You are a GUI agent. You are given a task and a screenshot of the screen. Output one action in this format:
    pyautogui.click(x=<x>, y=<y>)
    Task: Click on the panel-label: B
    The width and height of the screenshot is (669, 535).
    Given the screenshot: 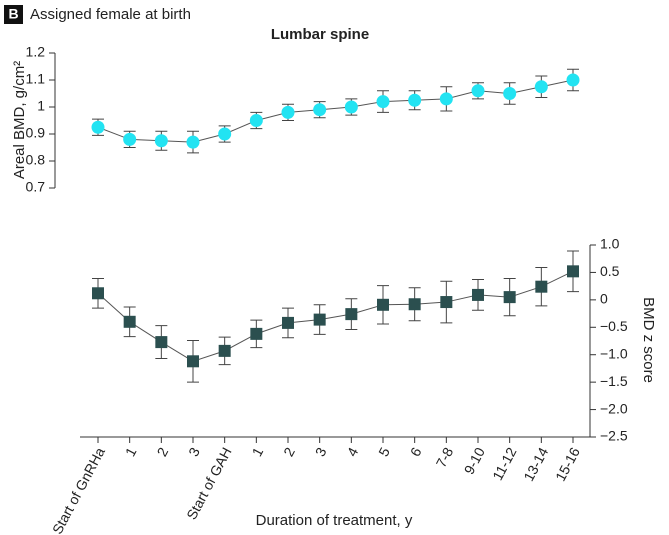 What is the action you would take?
    pyautogui.click(x=13, y=14)
    